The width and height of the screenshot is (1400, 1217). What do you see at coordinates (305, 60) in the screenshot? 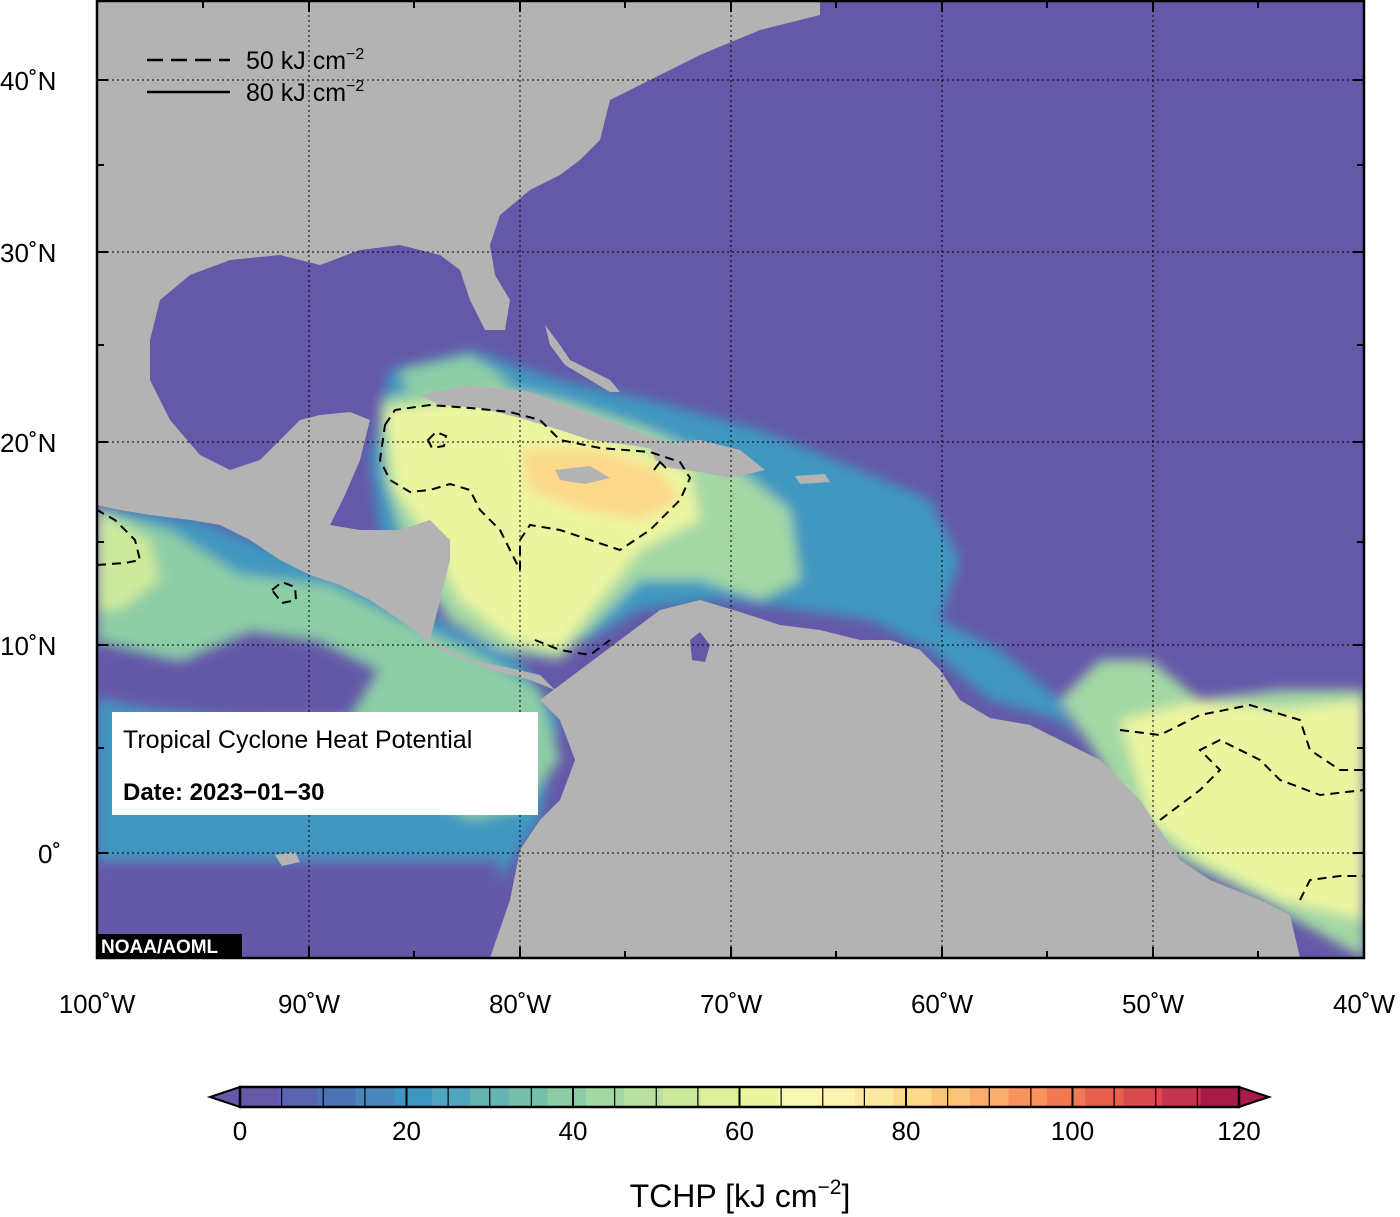
I see `legend-dashed-label: 50 kJ cm−2` at bounding box center [305, 60].